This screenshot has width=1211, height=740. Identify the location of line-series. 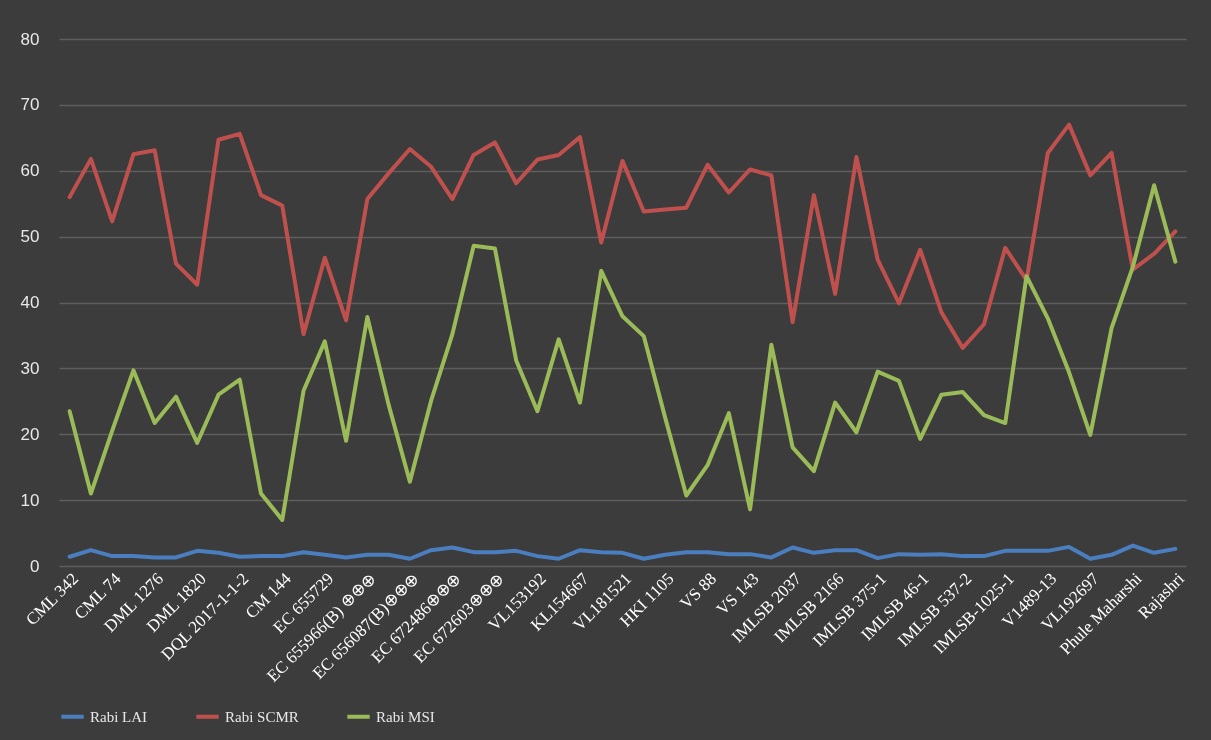
(622, 552).